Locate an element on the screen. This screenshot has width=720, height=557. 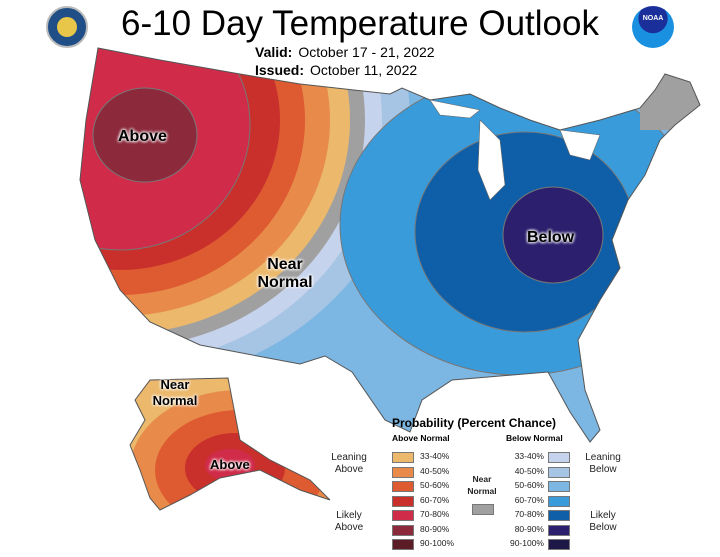
legend-range-below-6: 90-100% is located at coordinates (526, 543).